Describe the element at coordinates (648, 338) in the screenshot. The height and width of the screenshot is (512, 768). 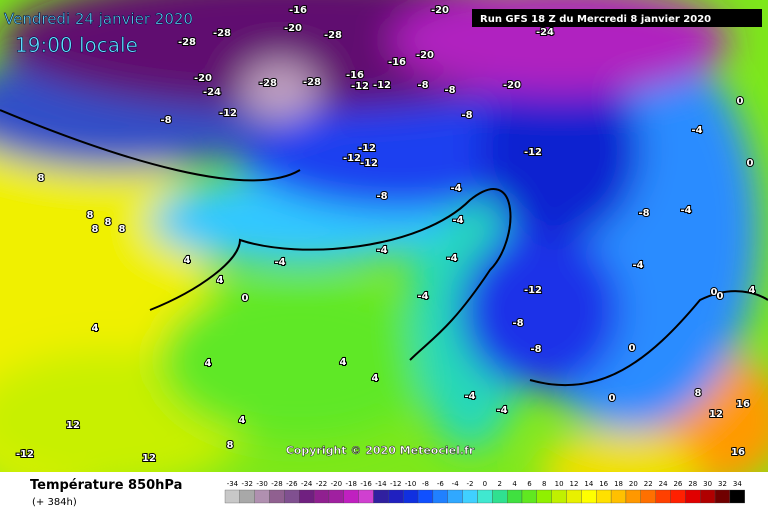
I see `isotherm` at that location.